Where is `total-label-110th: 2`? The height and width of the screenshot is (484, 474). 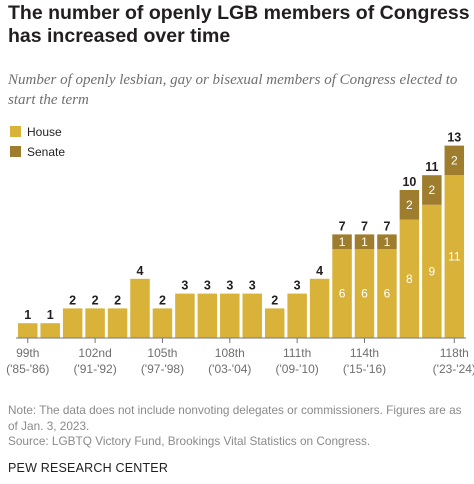
total-label-110th: 2 is located at coordinates (274, 300).